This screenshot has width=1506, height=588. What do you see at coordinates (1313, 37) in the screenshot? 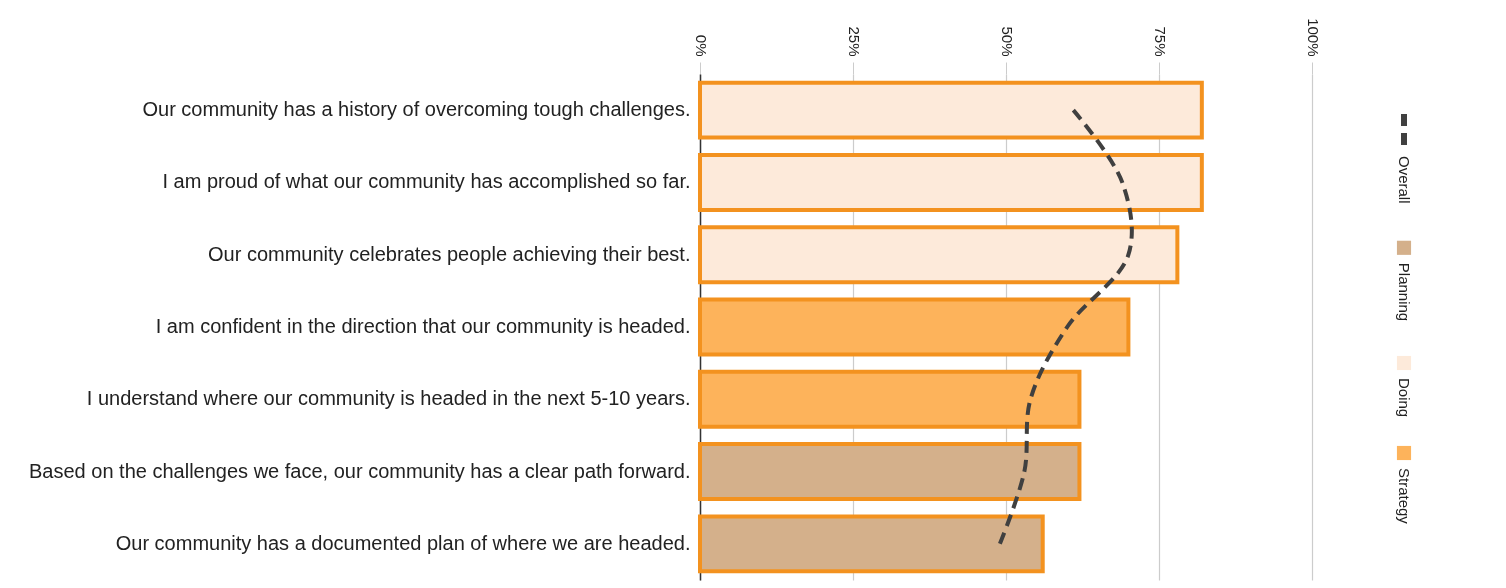
I see `x-tick-label: 100%` at bounding box center [1313, 37].